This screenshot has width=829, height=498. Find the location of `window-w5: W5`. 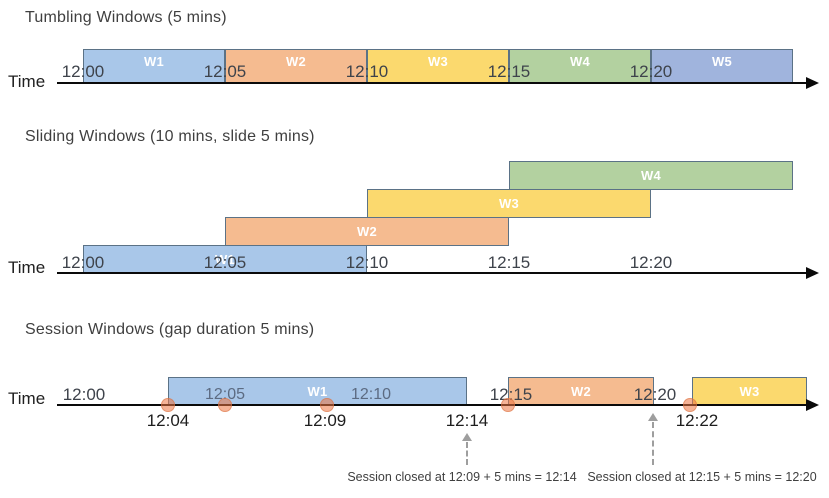

window-w5: W5 is located at coordinates (722, 66).